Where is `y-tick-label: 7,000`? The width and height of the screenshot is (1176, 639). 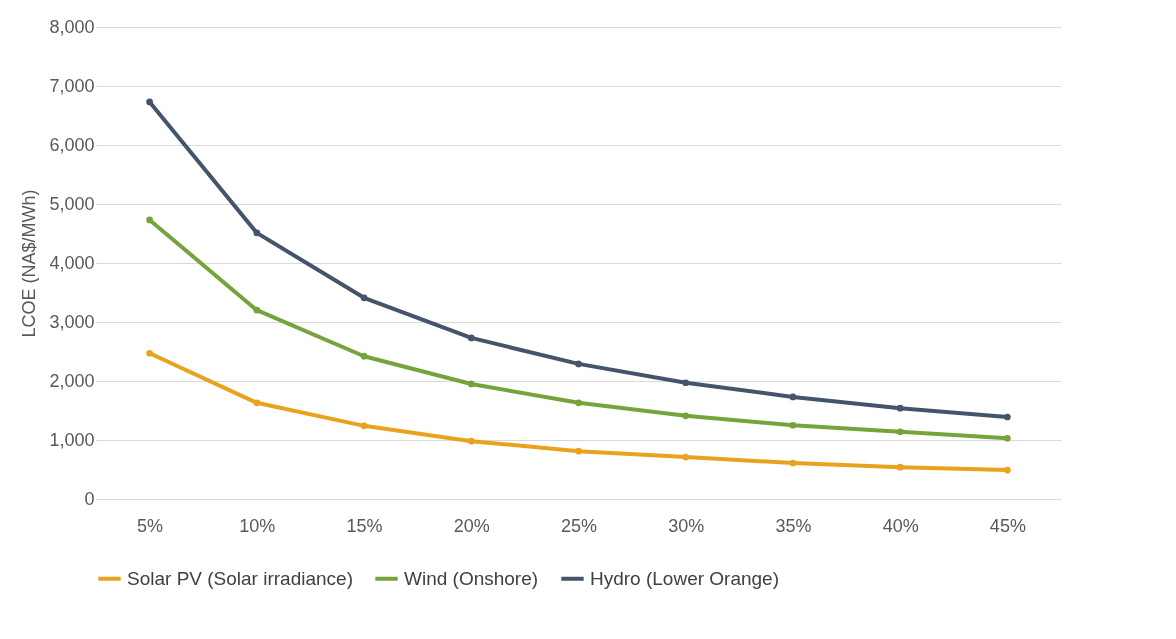 y-tick-label: 7,000 is located at coordinates (72, 85).